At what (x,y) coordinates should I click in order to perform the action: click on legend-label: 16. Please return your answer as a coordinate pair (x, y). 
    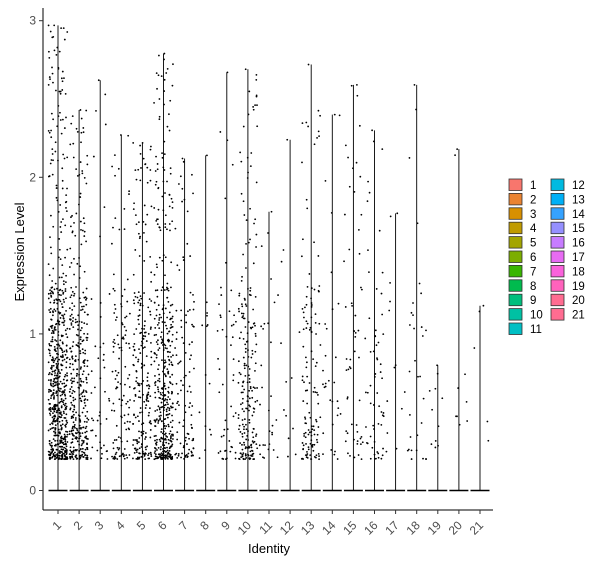
    Looking at the image, I should click on (578, 244).